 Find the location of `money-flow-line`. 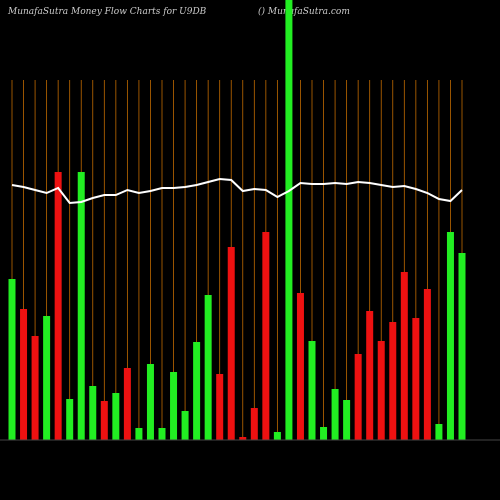

money-flow-line is located at coordinates (237, 191).